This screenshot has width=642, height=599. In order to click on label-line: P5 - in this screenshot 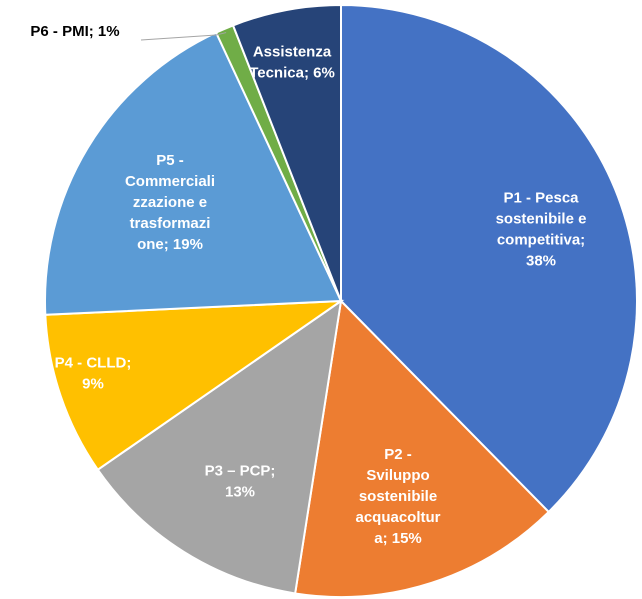, I will do `click(170, 160)`.